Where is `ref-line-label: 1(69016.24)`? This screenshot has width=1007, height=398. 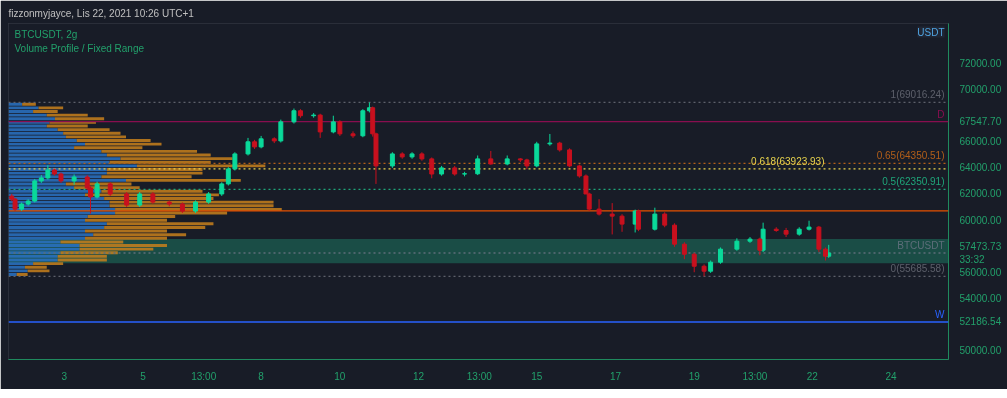 ref-line-label: 1(69016.24) is located at coordinates (917, 95).